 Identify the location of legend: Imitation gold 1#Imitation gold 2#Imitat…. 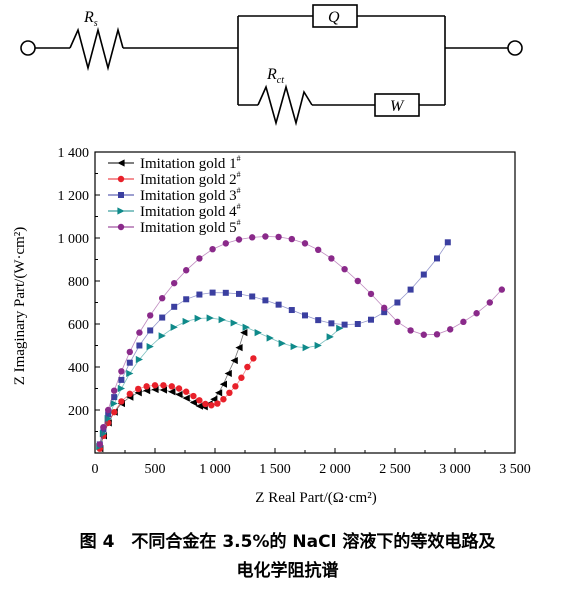
(174, 195).